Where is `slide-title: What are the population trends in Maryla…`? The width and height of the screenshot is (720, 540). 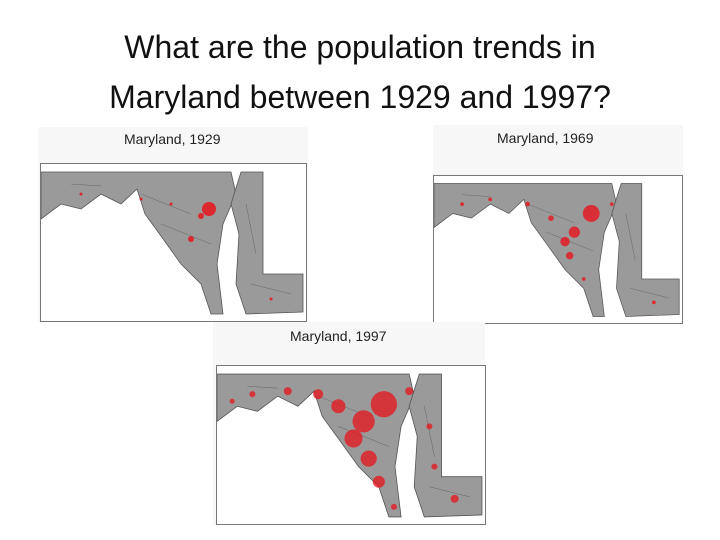
slide-title: What are the population trends in Maryla… is located at coordinates (360, 72).